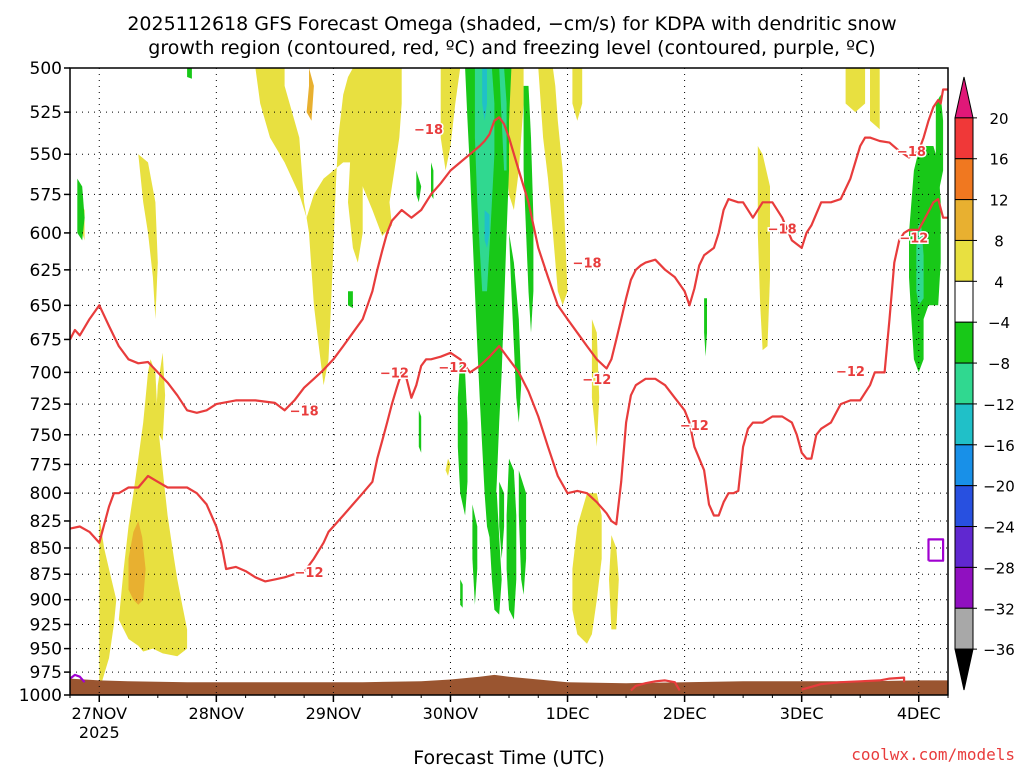 This screenshot has height=768, width=1024. I want to click on pressure-tick-label: 650, so click(46, 306).